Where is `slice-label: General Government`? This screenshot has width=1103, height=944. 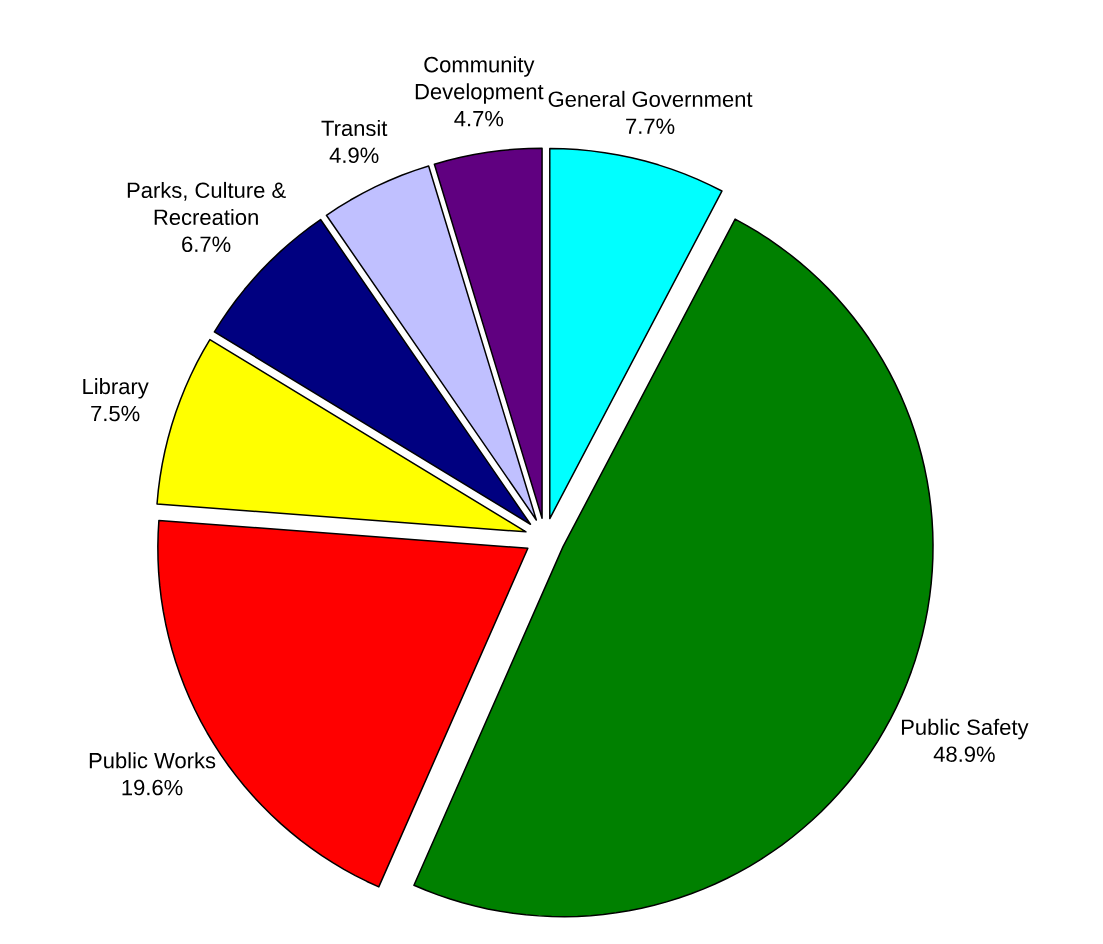
slice-label: General Government is located at coordinates (650, 98).